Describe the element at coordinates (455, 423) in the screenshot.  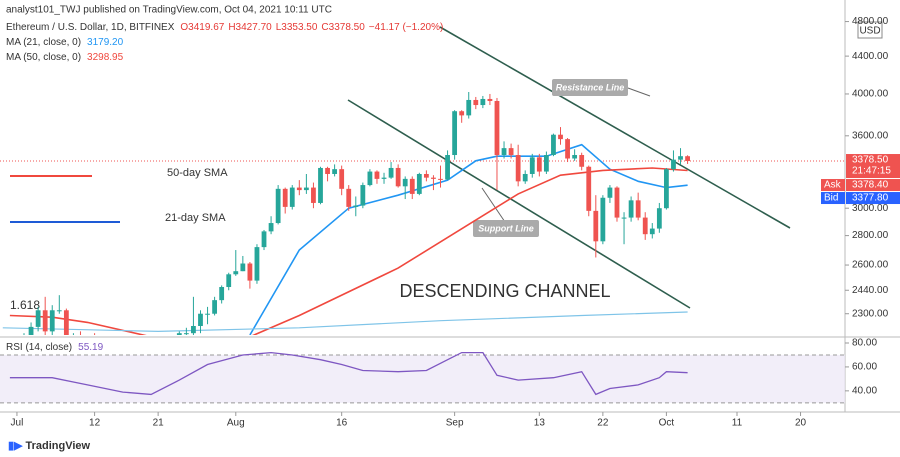
I see `x-tick-label: Sep` at that location.